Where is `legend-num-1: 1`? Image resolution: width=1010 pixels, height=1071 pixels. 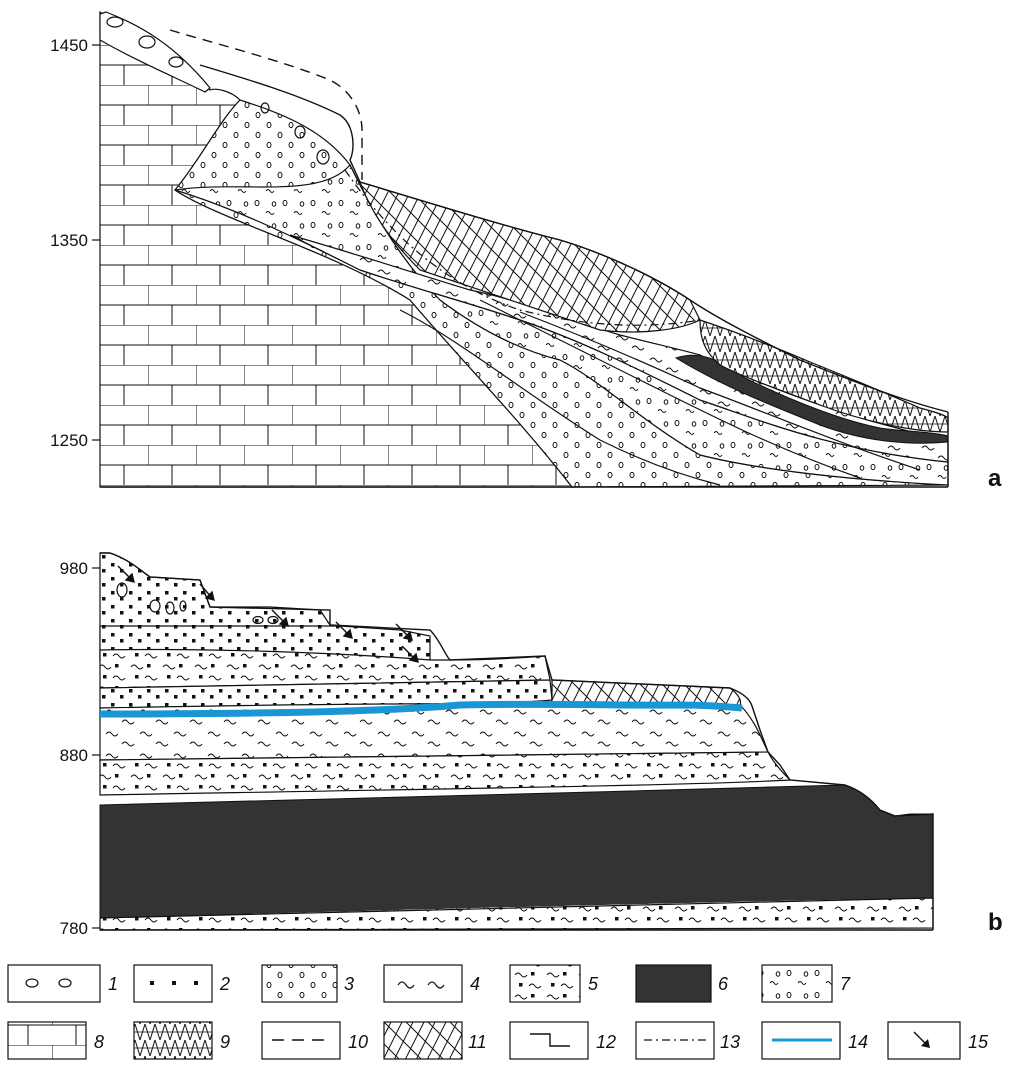
legend-num-1: 1 is located at coordinates (113, 984).